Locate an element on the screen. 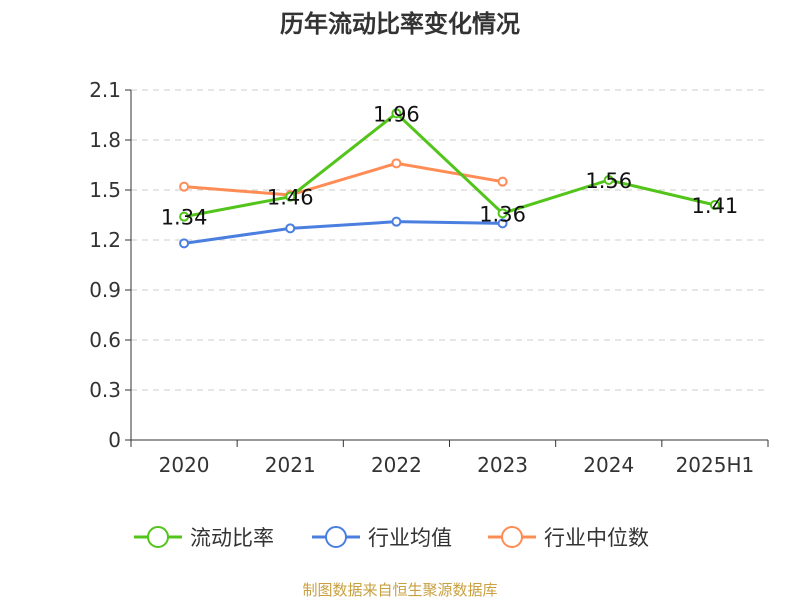 The image size is (800, 600). legend-label: 行业均值 is located at coordinates (410, 538).